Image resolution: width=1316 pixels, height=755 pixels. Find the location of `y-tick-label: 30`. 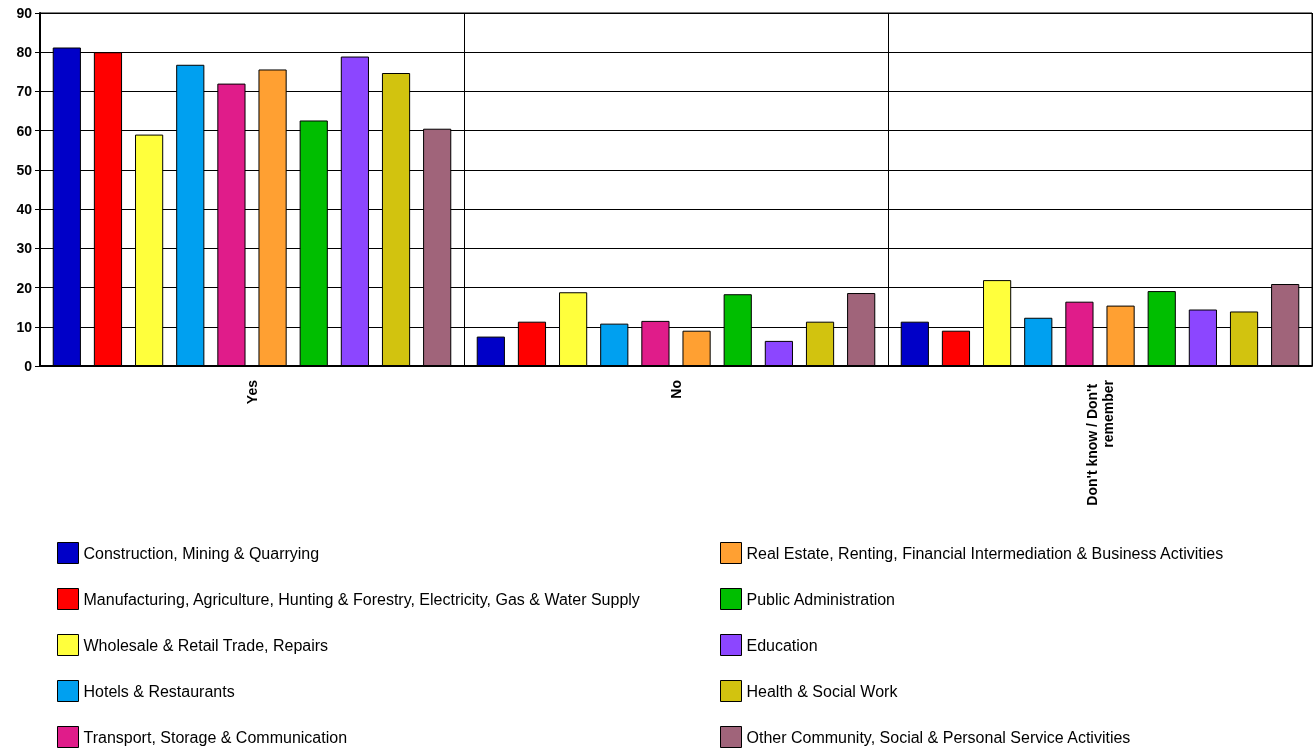

y-tick-label: 30 is located at coordinates (24, 248).